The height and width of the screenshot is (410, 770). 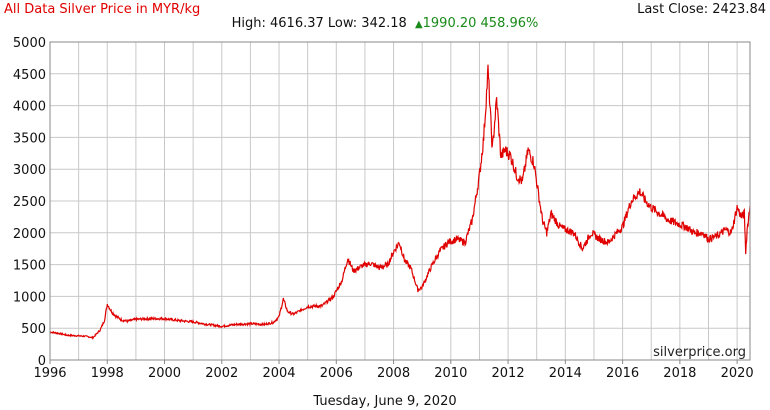 I want to click on y-tick-label: 2000, so click(x=29, y=234).